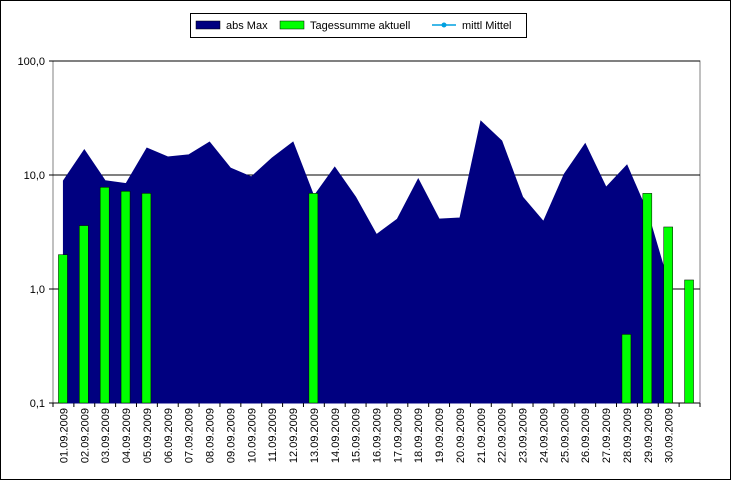 Image resolution: width=732 pixels, height=481 pixels. Describe the element at coordinates (357, 435) in the screenshot. I see `x-tick-label: 15.09.2009` at that location.